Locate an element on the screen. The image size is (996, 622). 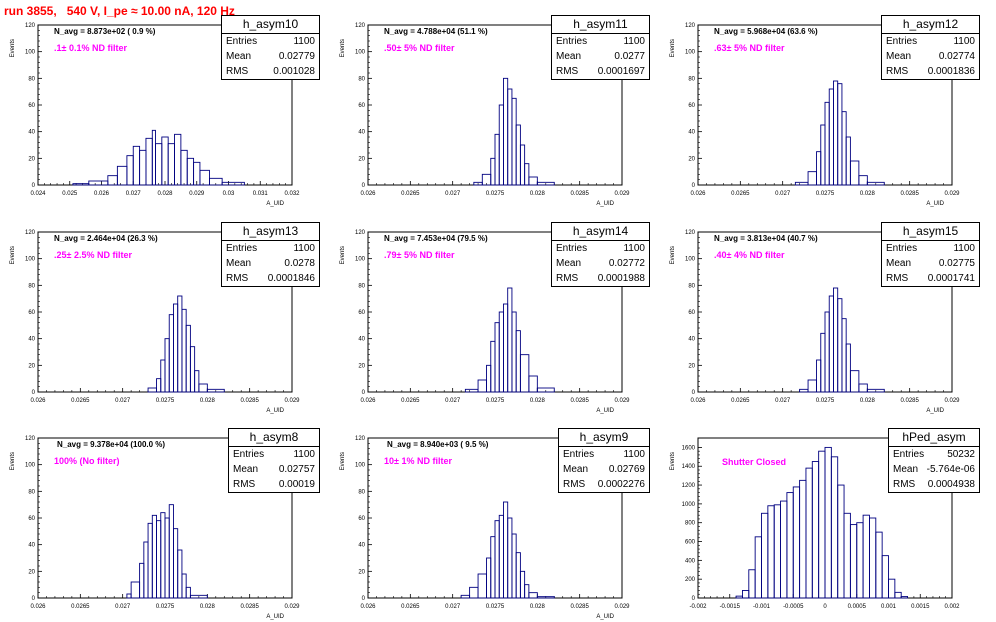
filter-annotation: .50± 5% ND filter is located at coordinates (419, 48).